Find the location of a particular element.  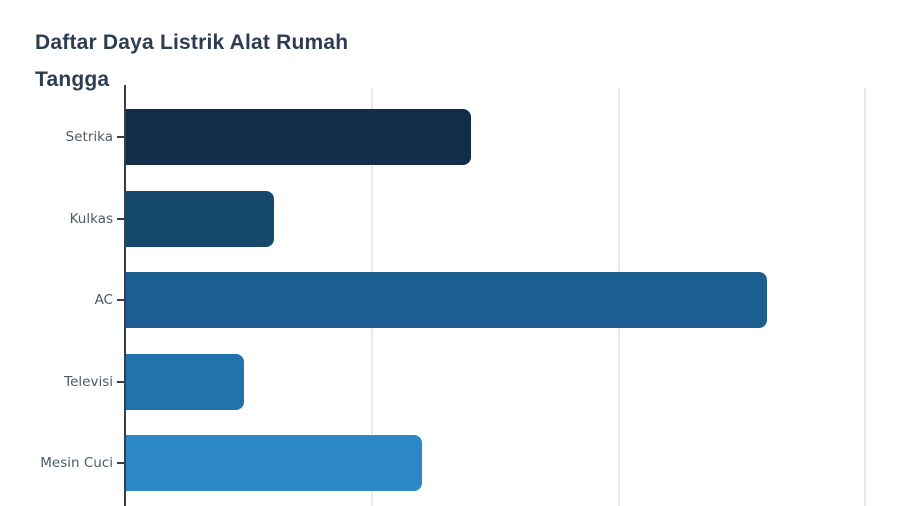

category-label-mesin-cuci: Mesin Cuci is located at coordinates (76, 463).